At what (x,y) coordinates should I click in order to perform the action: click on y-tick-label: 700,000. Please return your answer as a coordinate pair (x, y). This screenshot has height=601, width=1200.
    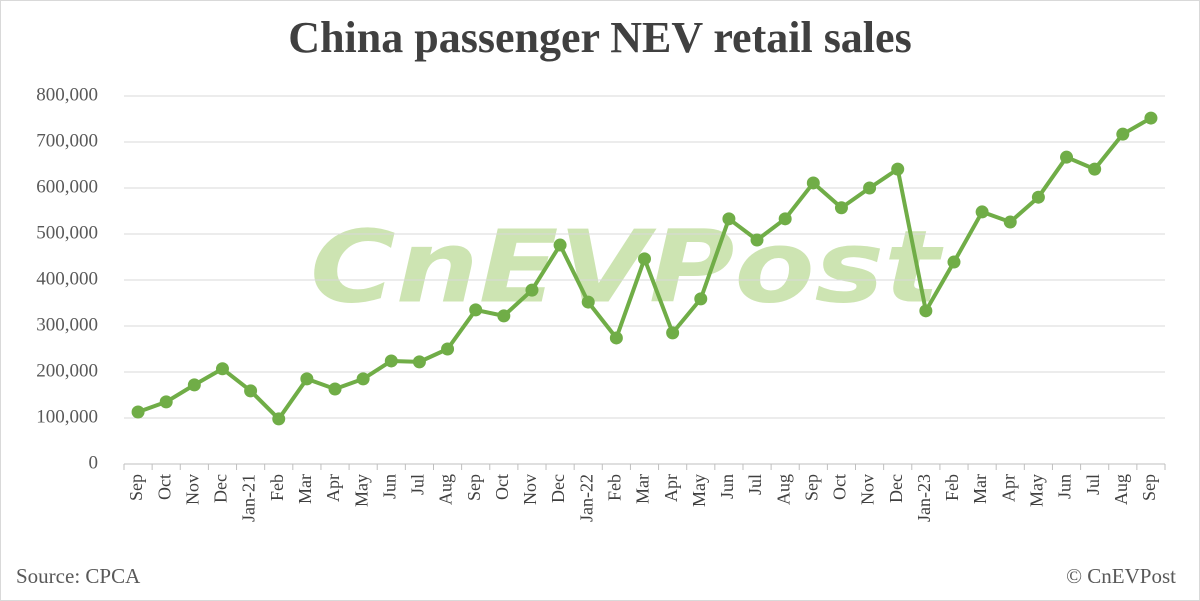
    Looking at the image, I should click on (67, 140).